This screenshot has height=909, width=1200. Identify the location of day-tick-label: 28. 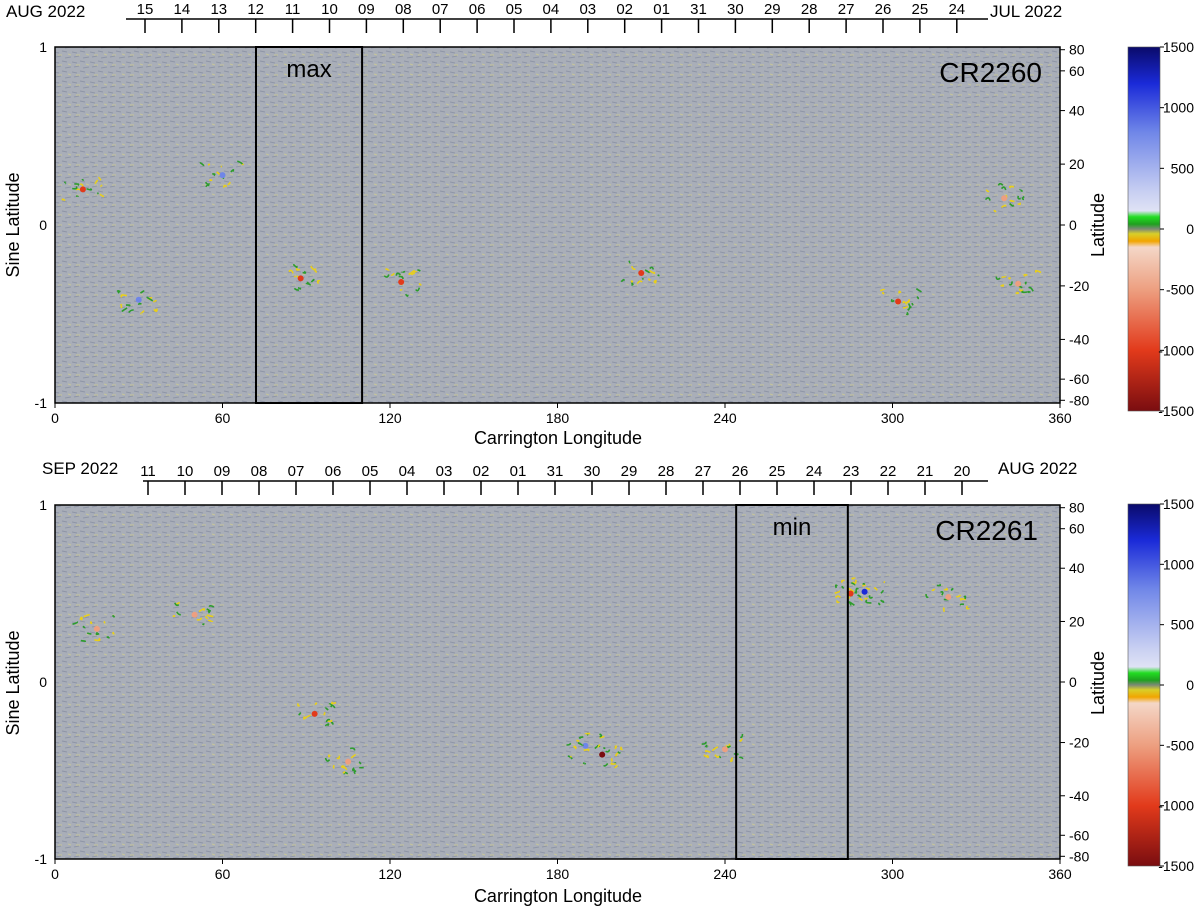
(666, 471).